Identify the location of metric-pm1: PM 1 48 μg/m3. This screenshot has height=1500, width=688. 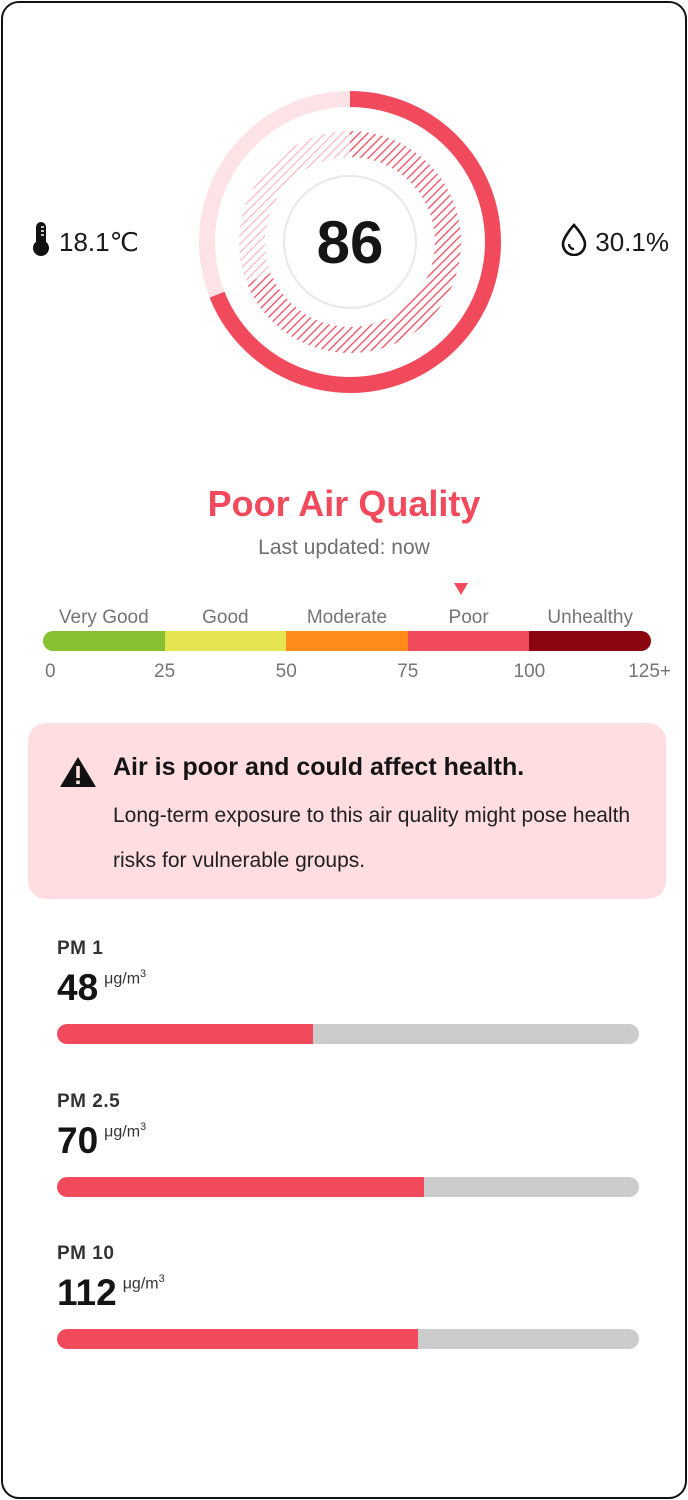
(348, 998).